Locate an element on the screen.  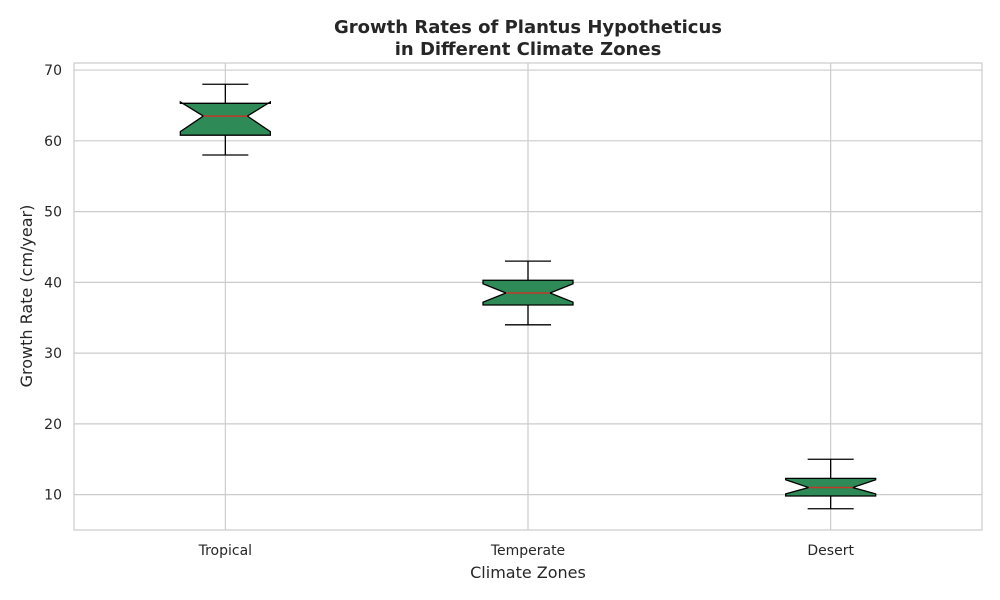
y-tick-labels: 10 20 30 40 50 60 70 is located at coordinates (53, 283).